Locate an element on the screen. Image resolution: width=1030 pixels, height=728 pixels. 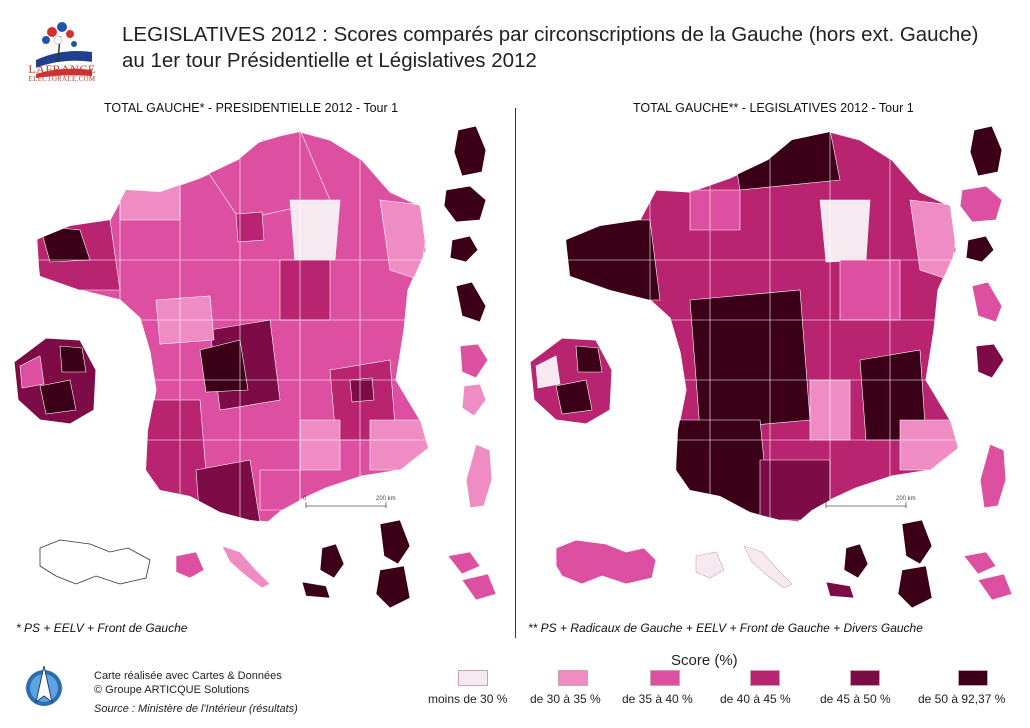
left-paris-inset is located at coordinates (55, 381).